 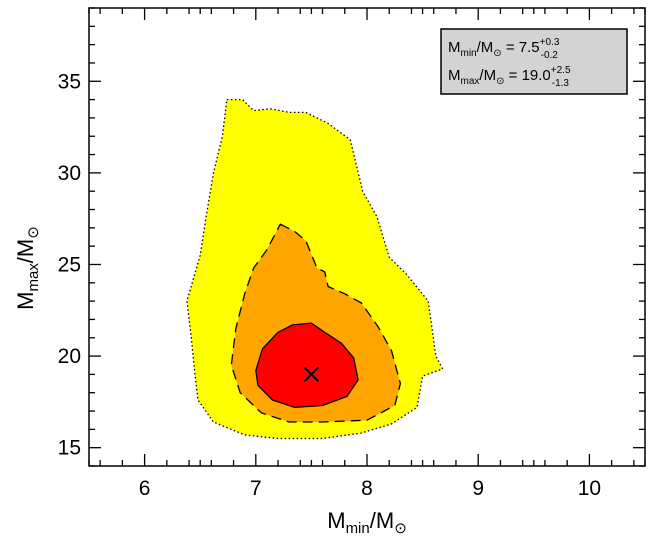 I want to click on x-tick-label: 7, so click(x=256, y=488).